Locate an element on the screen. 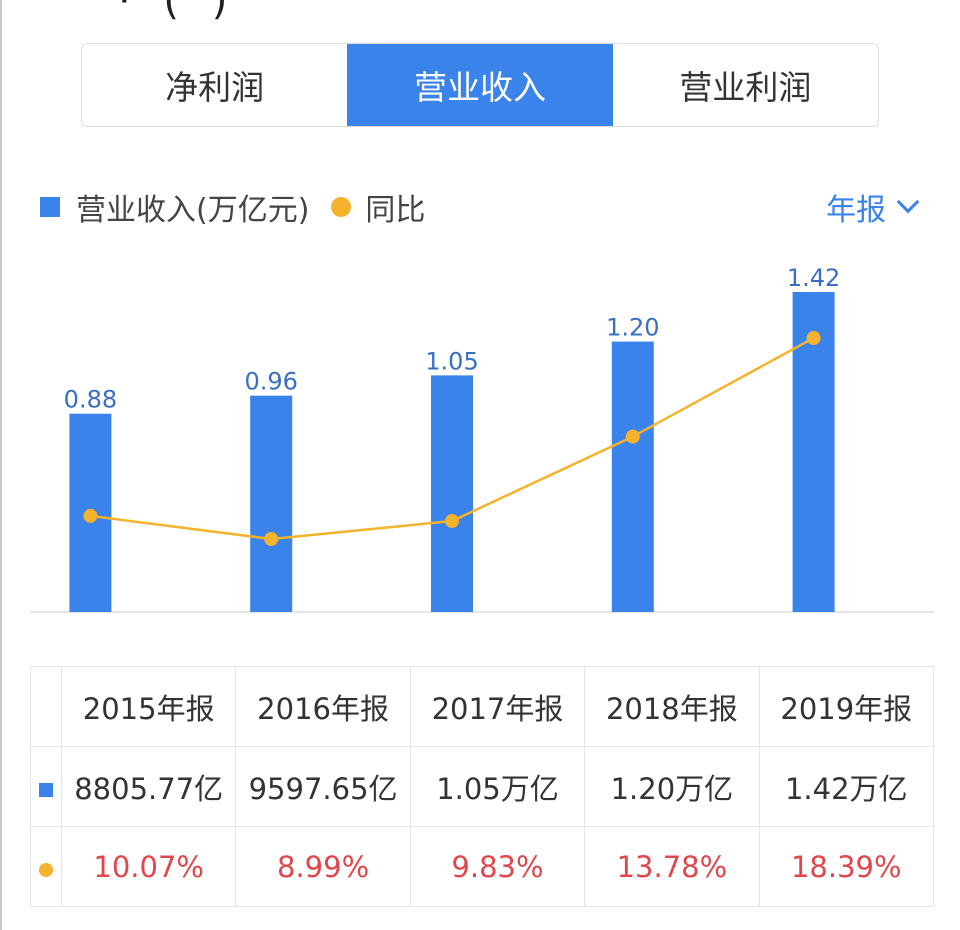 Image resolution: width=960 pixels, height=930 pixels. table-header-cell: 2019年报 is located at coordinates (846, 706).